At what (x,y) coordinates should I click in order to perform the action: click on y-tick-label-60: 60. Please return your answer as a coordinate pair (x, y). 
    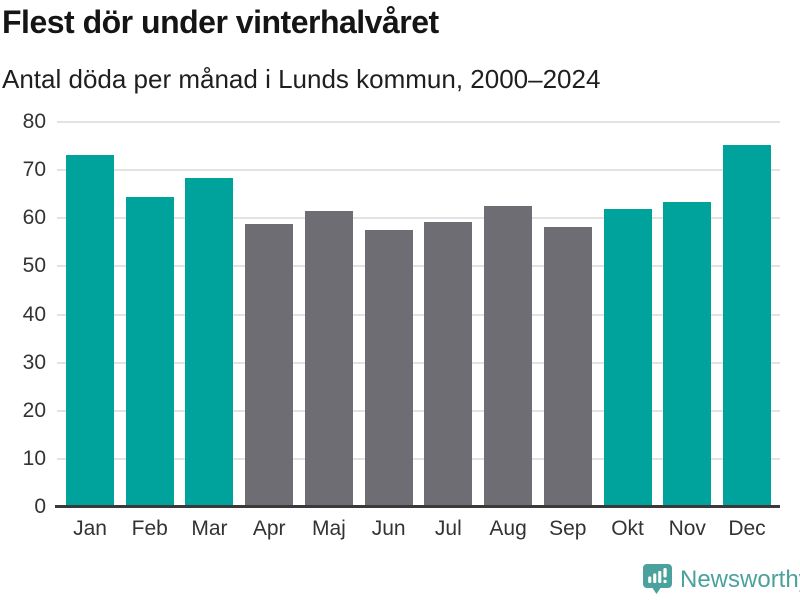
    Looking at the image, I should click on (34, 218).